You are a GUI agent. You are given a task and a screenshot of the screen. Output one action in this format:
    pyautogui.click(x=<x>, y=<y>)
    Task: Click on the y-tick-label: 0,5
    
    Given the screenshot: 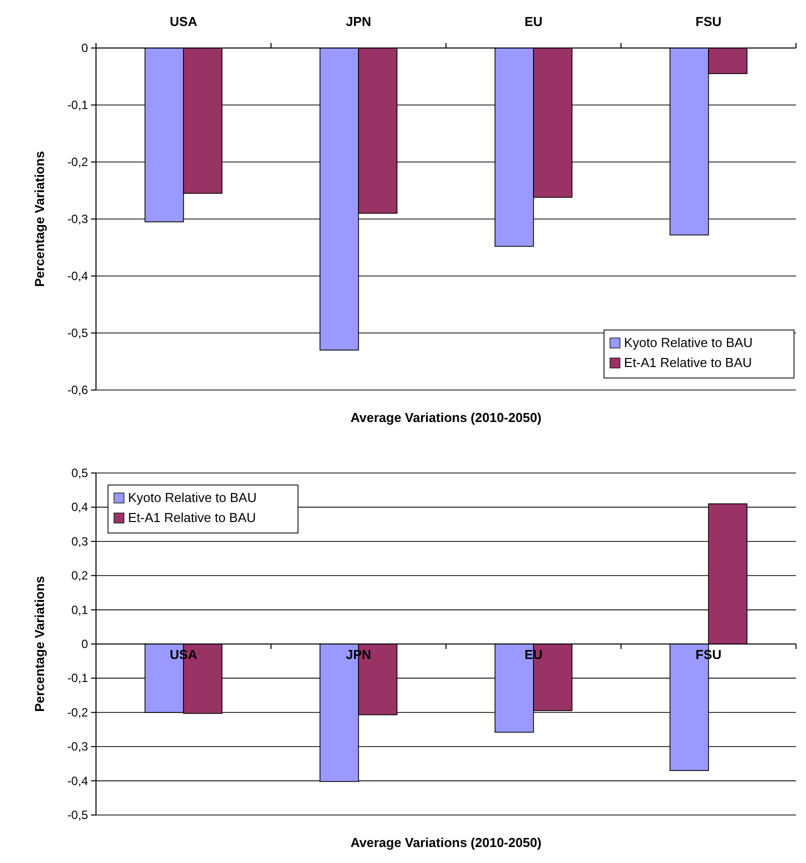 What is the action you would take?
    pyautogui.click(x=79, y=473)
    